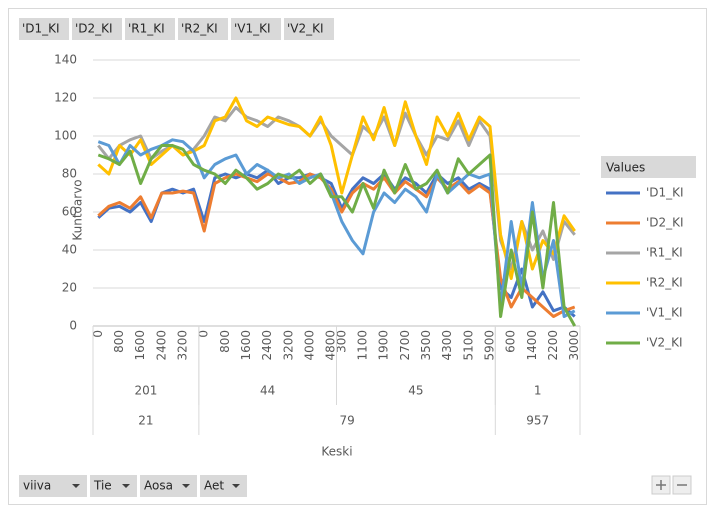  Describe the element at coordinates (532, 345) in the screenshot. I see `x-tick-label: 1400` at that location.